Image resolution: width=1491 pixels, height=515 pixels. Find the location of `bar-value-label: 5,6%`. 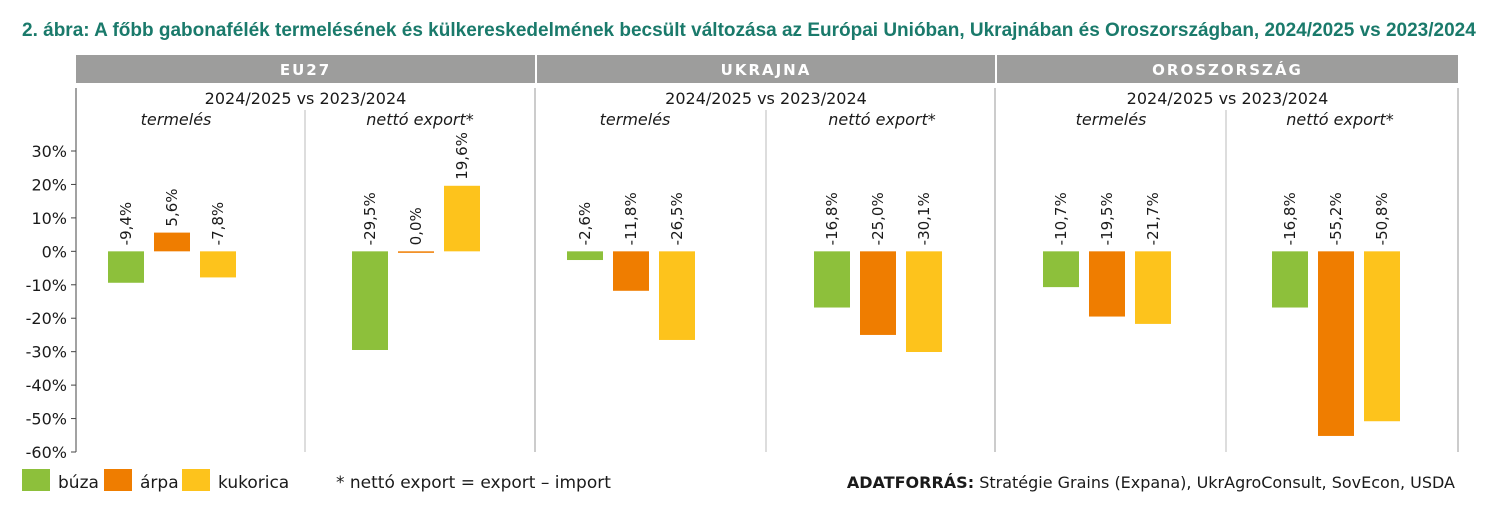

bar-value-label: 5,6% is located at coordinates (172, 207).